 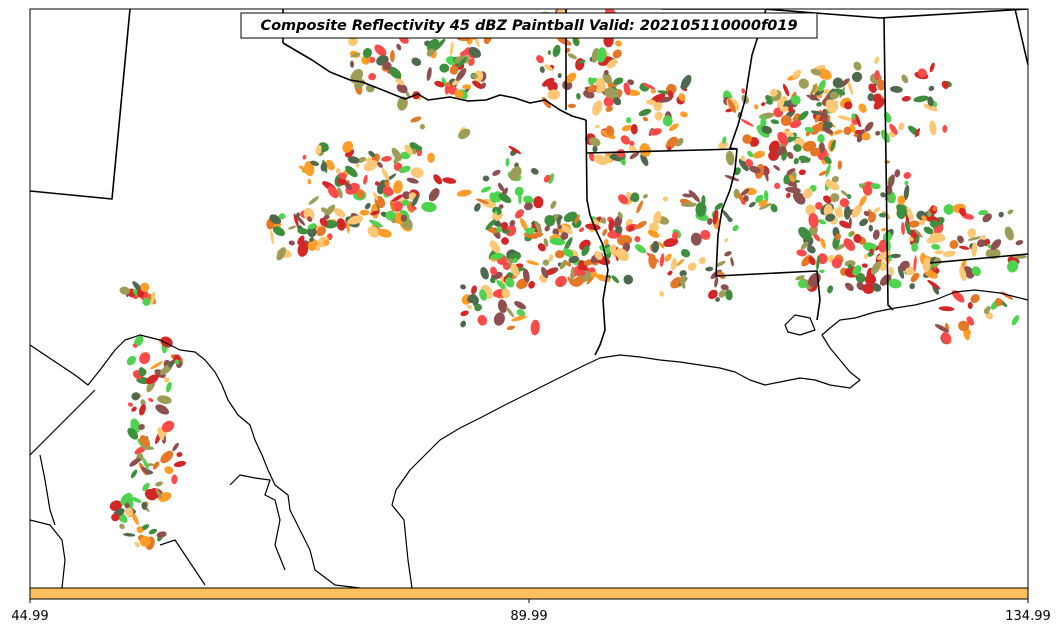 I want to click on state-line-west, so click(x=80, y=104).